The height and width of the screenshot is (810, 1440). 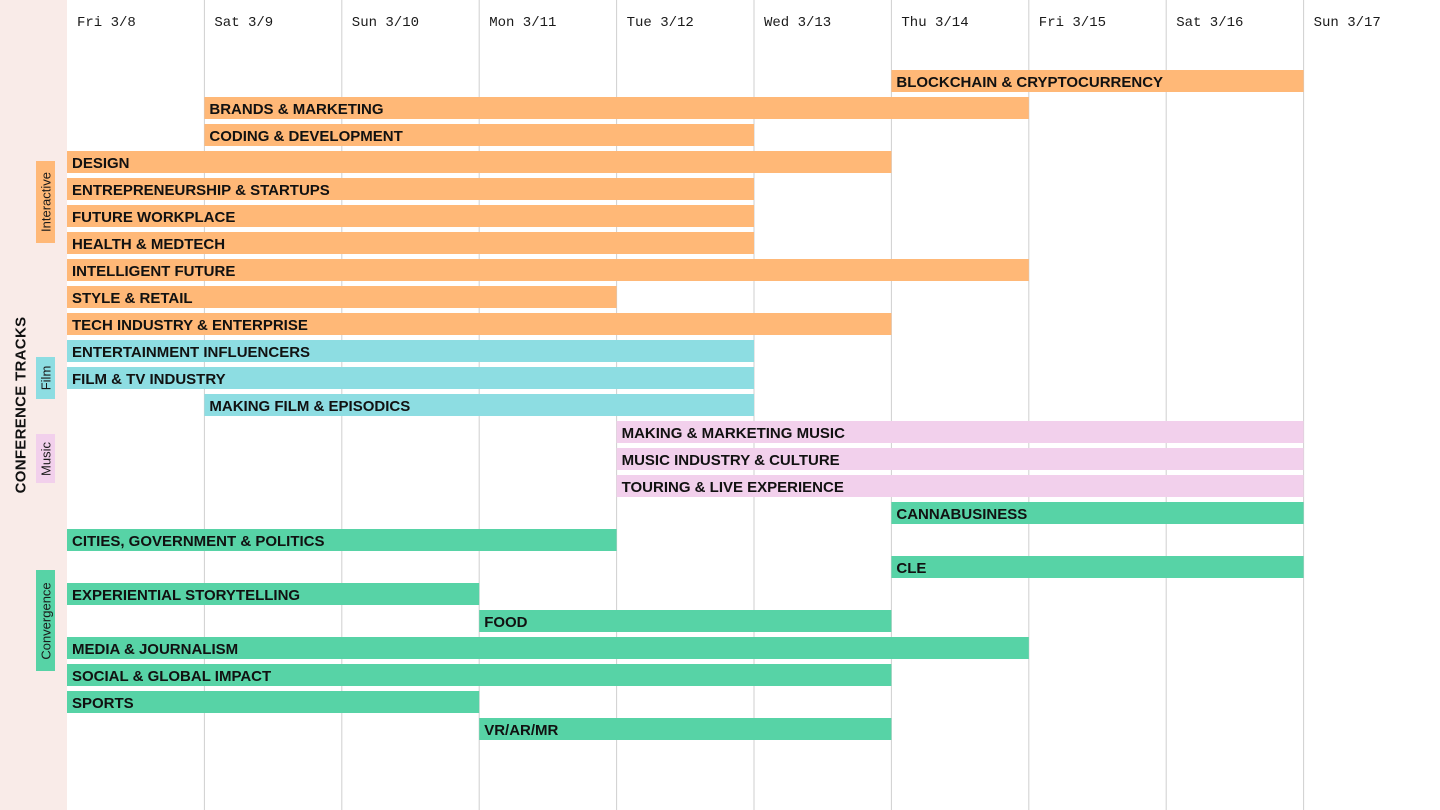 I want to click on track-label: EXPERIENTIAL STORYTELLING, so click(x=186, y=595).